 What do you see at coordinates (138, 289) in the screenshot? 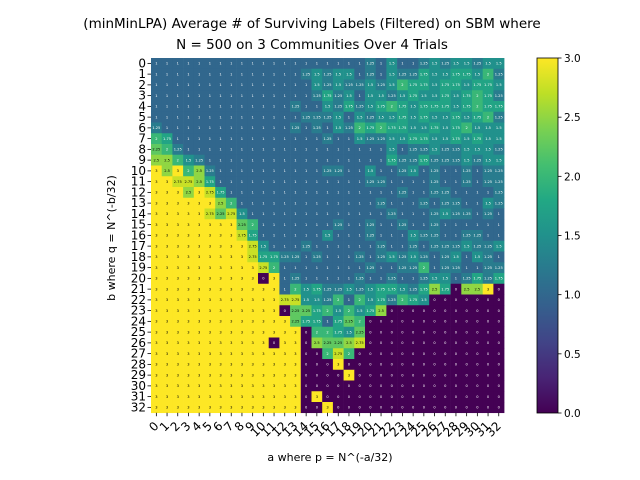
I see `y-tick-label: 21` at bounding box center [138, 289].